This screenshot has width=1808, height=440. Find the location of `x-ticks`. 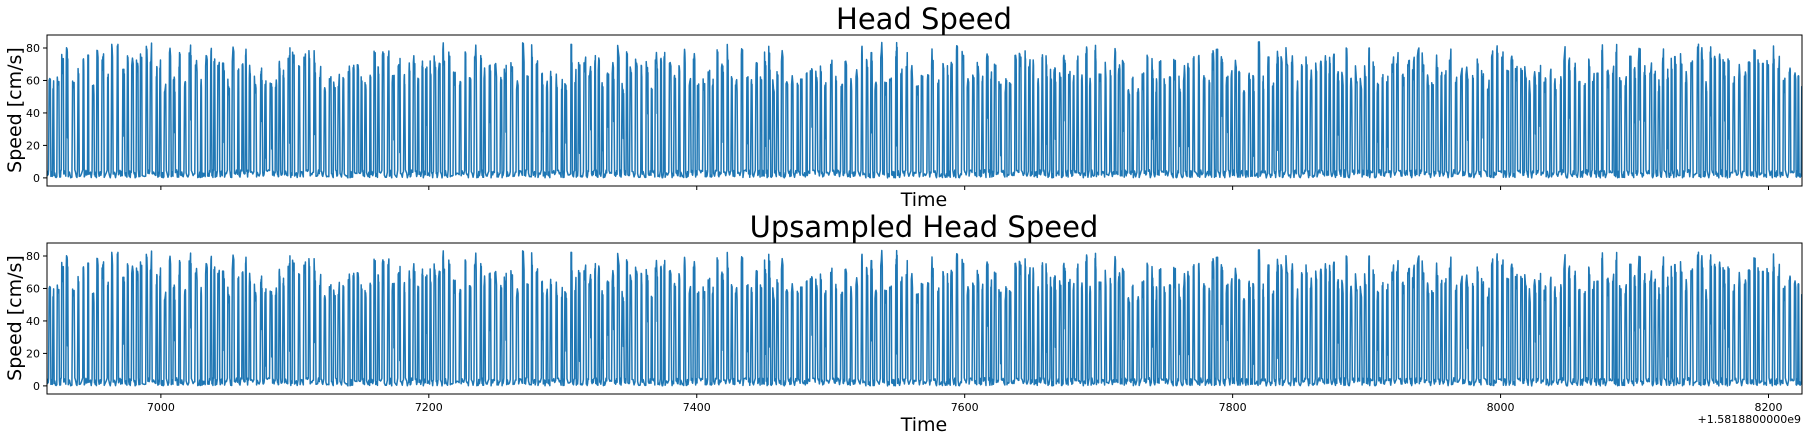

x-ticks is located at coordinates (965, 188).